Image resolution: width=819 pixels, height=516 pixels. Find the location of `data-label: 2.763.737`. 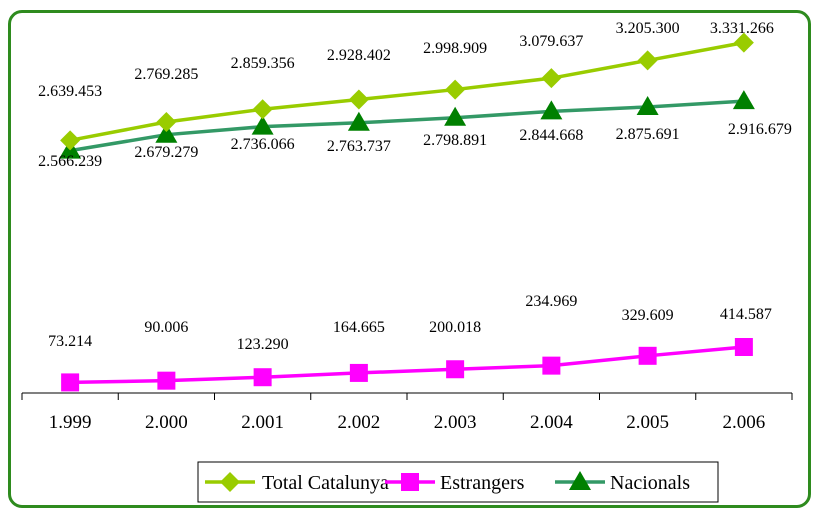

data-label: 2.763.737 is located at coordinates (359, 146).